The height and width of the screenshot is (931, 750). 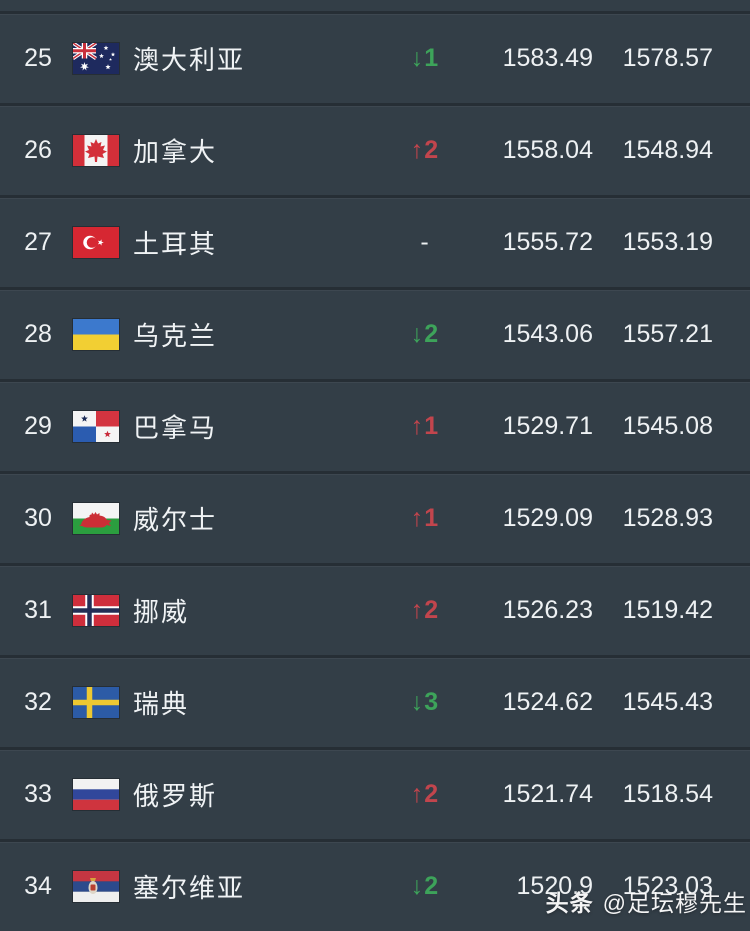 I want to click on country-name: 挪威, so click(x=161, y=612).